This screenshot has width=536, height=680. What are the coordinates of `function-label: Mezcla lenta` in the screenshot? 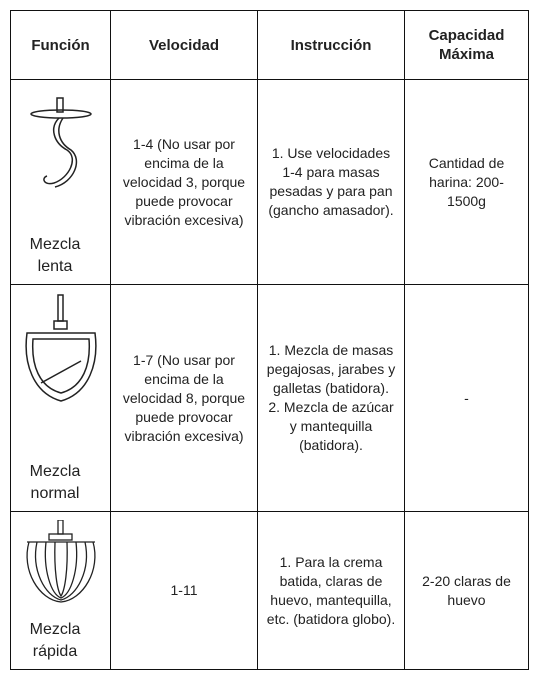 It's located at (55, 255).